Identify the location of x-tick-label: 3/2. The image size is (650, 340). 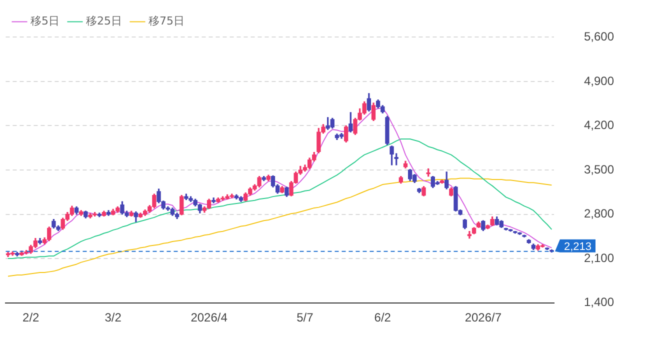
(113, 317).